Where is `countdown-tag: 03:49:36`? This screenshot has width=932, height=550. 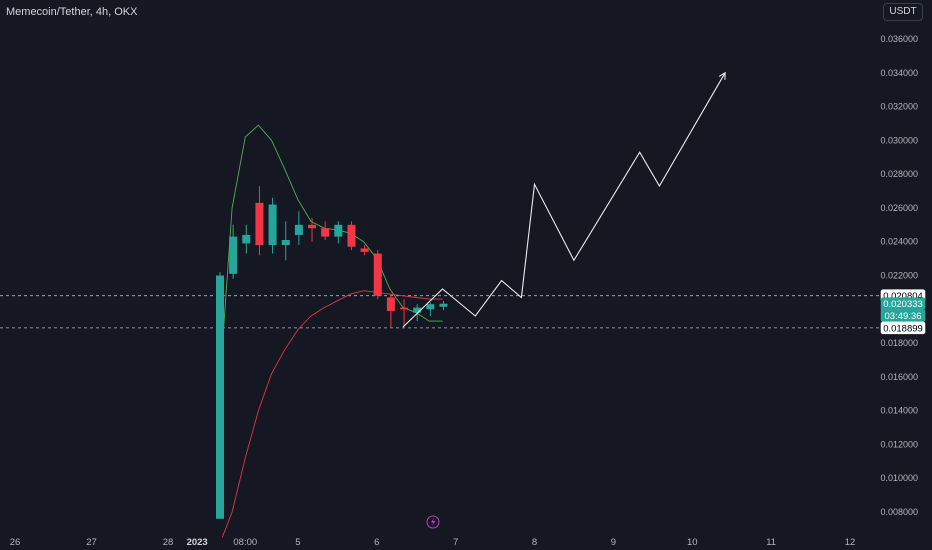
countdown-tag: 03:49:36 is located at coordinates (903, 315).